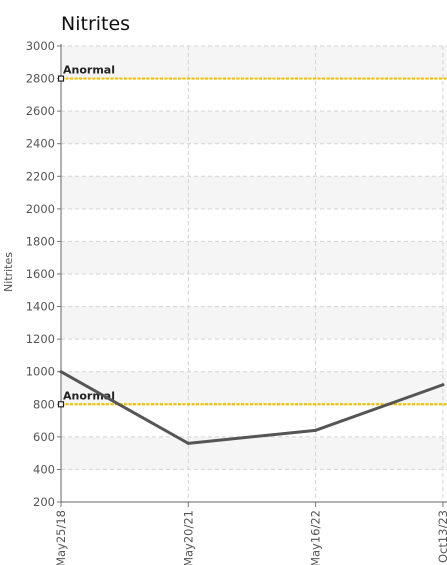 This screenshot has height=565, width=447. What do you see at coordinates (40, 46) in the screenshot?
I see `y-tick-label: 3000` at bounding box center [40, 46].